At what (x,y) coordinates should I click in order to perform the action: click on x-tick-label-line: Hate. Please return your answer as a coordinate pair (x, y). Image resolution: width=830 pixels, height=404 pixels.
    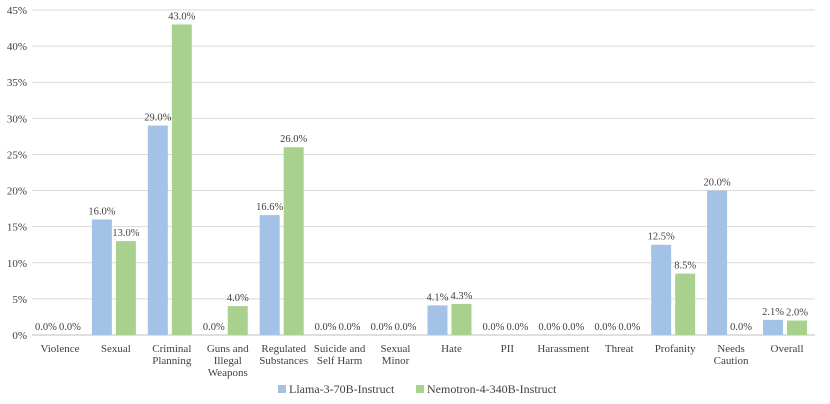
    Looking at the image, I should click on (451, 349).